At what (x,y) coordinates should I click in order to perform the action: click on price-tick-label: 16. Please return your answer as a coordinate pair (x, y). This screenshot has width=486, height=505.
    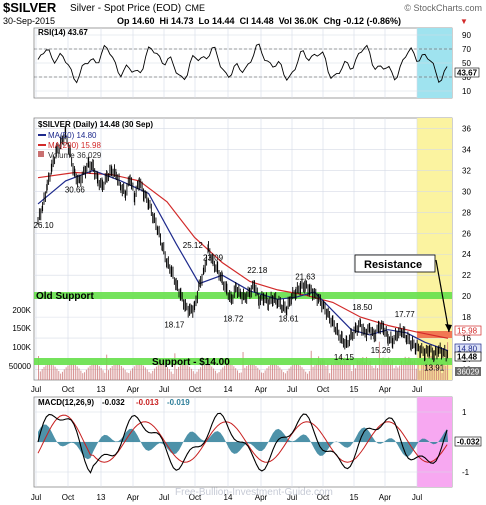
    Looking at the image, I should click on (466, 338).